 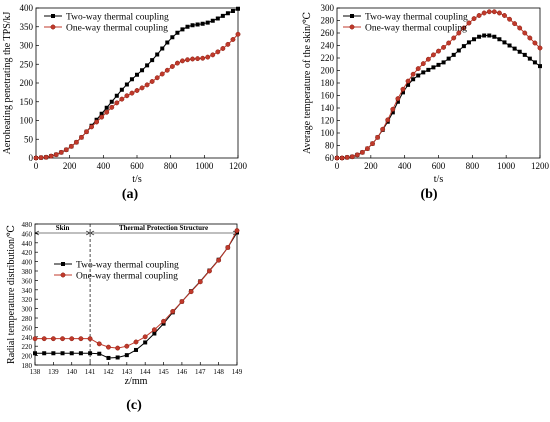 I want to click on y-axis-label: Radial temperature distribution/℃, so click(x=11, y=294).